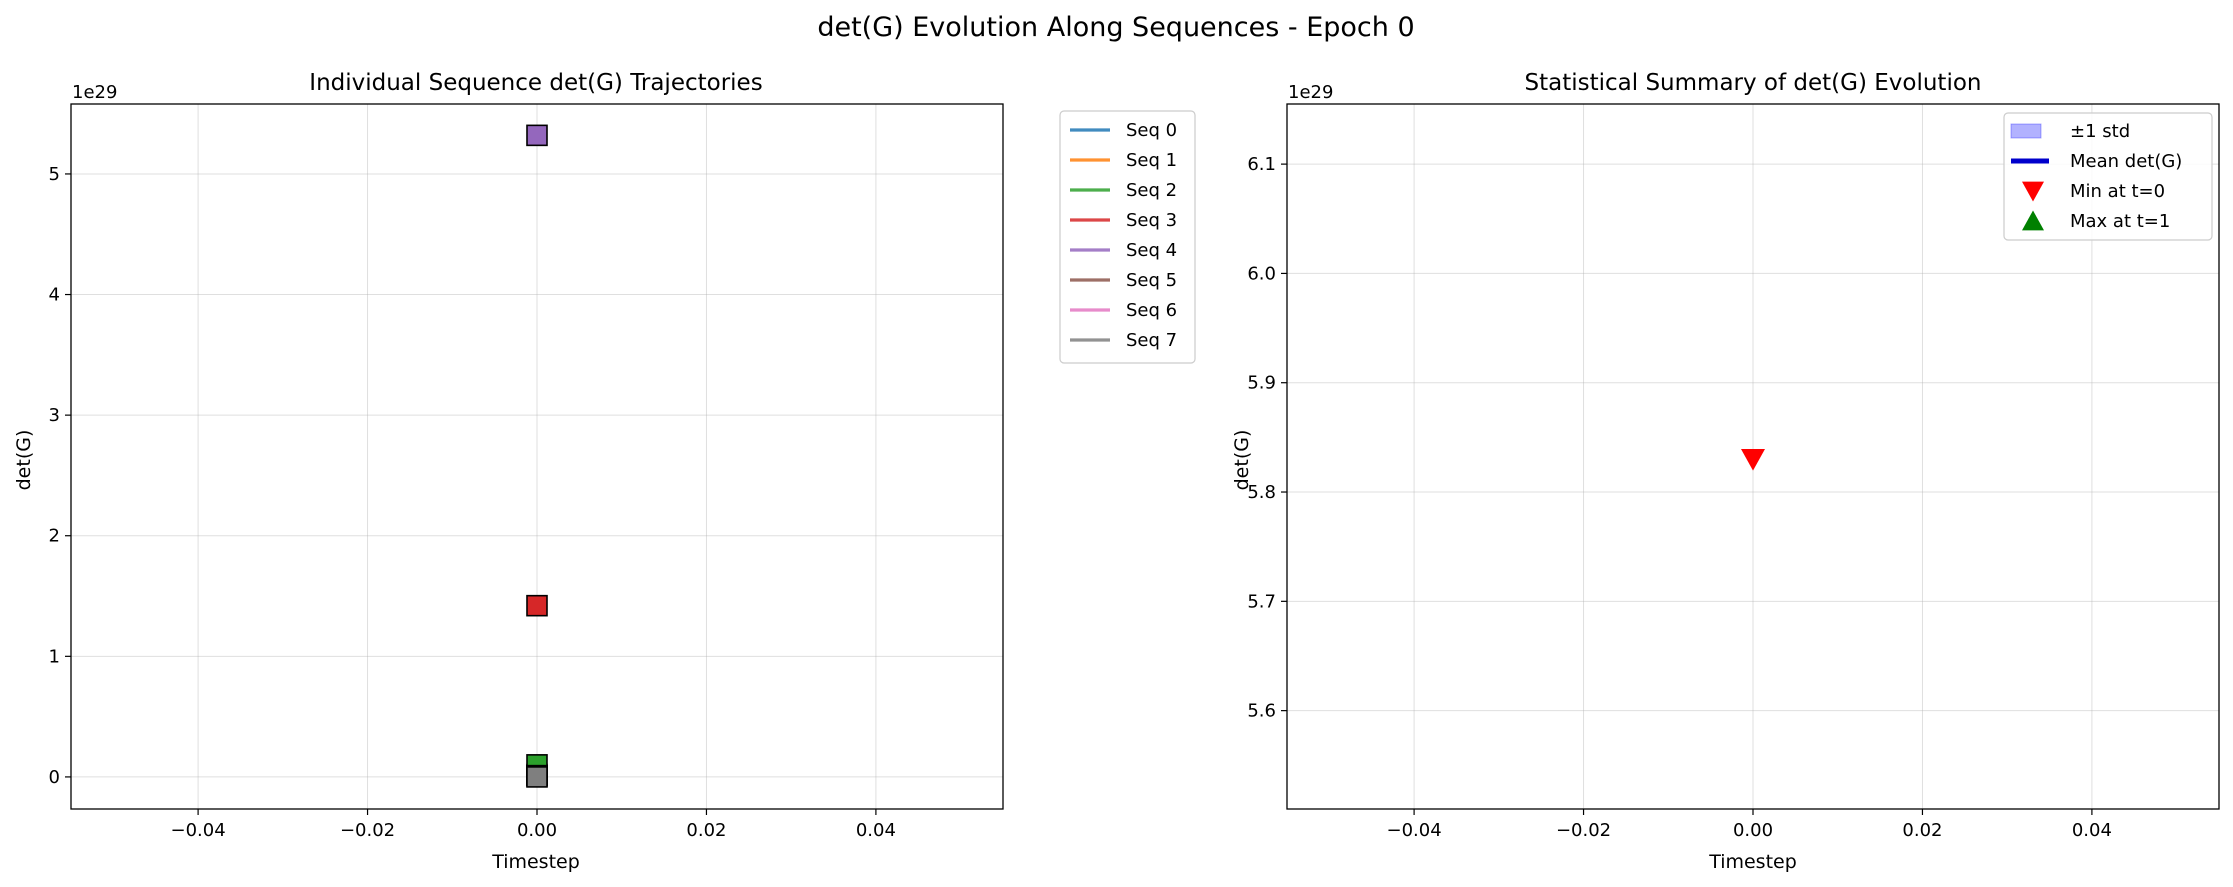 The height and width of the screenshot is (887, 2233). I want to click on legend-swatch-min, so click(2033, 191).